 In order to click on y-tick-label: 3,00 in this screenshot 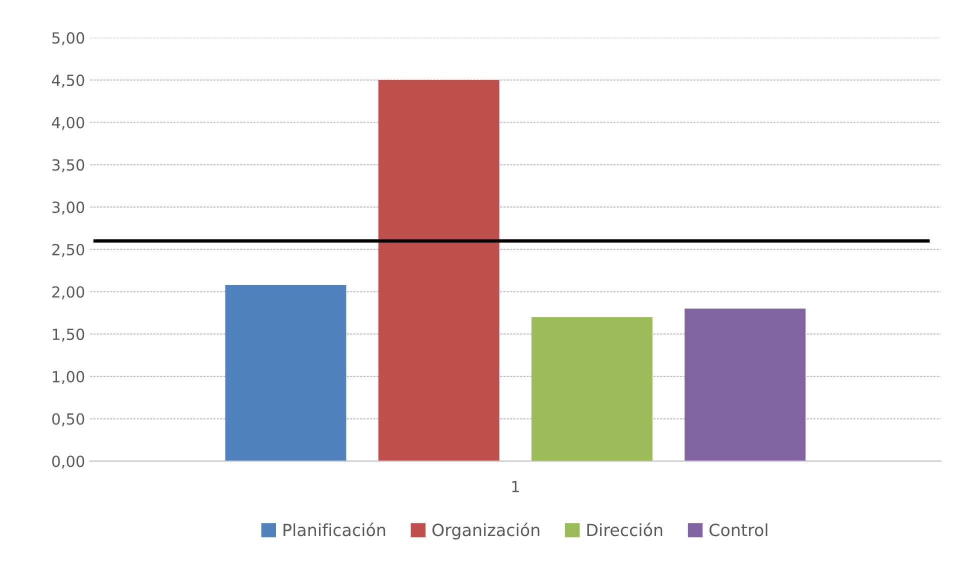, I will do `click(68, 208)`.